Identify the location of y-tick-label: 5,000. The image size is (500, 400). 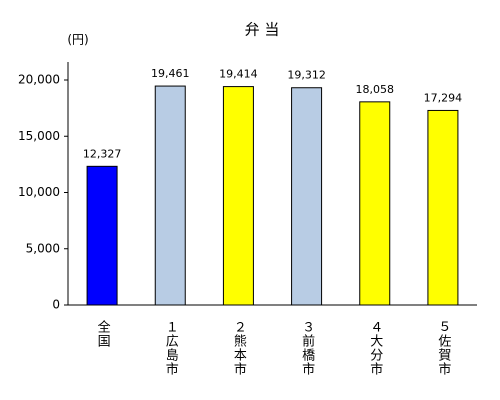
(43, 248).